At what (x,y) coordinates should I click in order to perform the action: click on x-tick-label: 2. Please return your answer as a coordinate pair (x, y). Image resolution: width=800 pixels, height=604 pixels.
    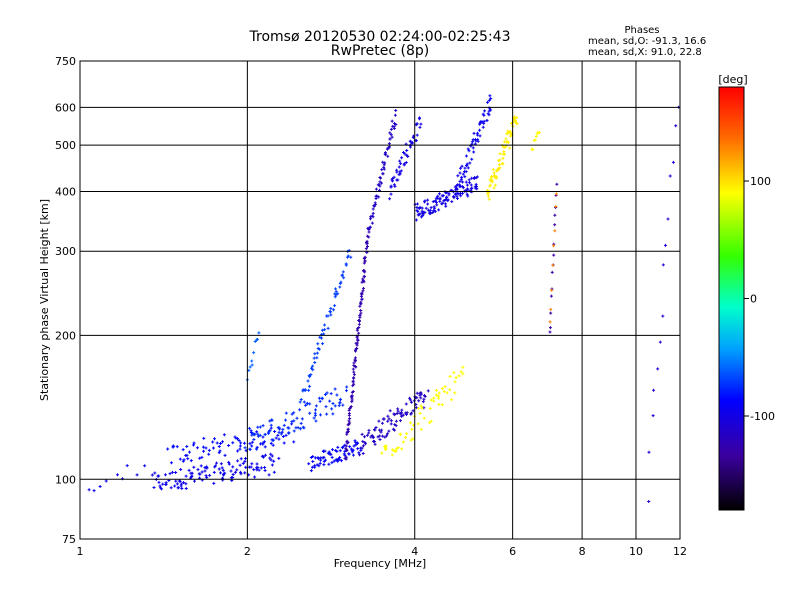
    Looking at the image, I should click on (247, 551).